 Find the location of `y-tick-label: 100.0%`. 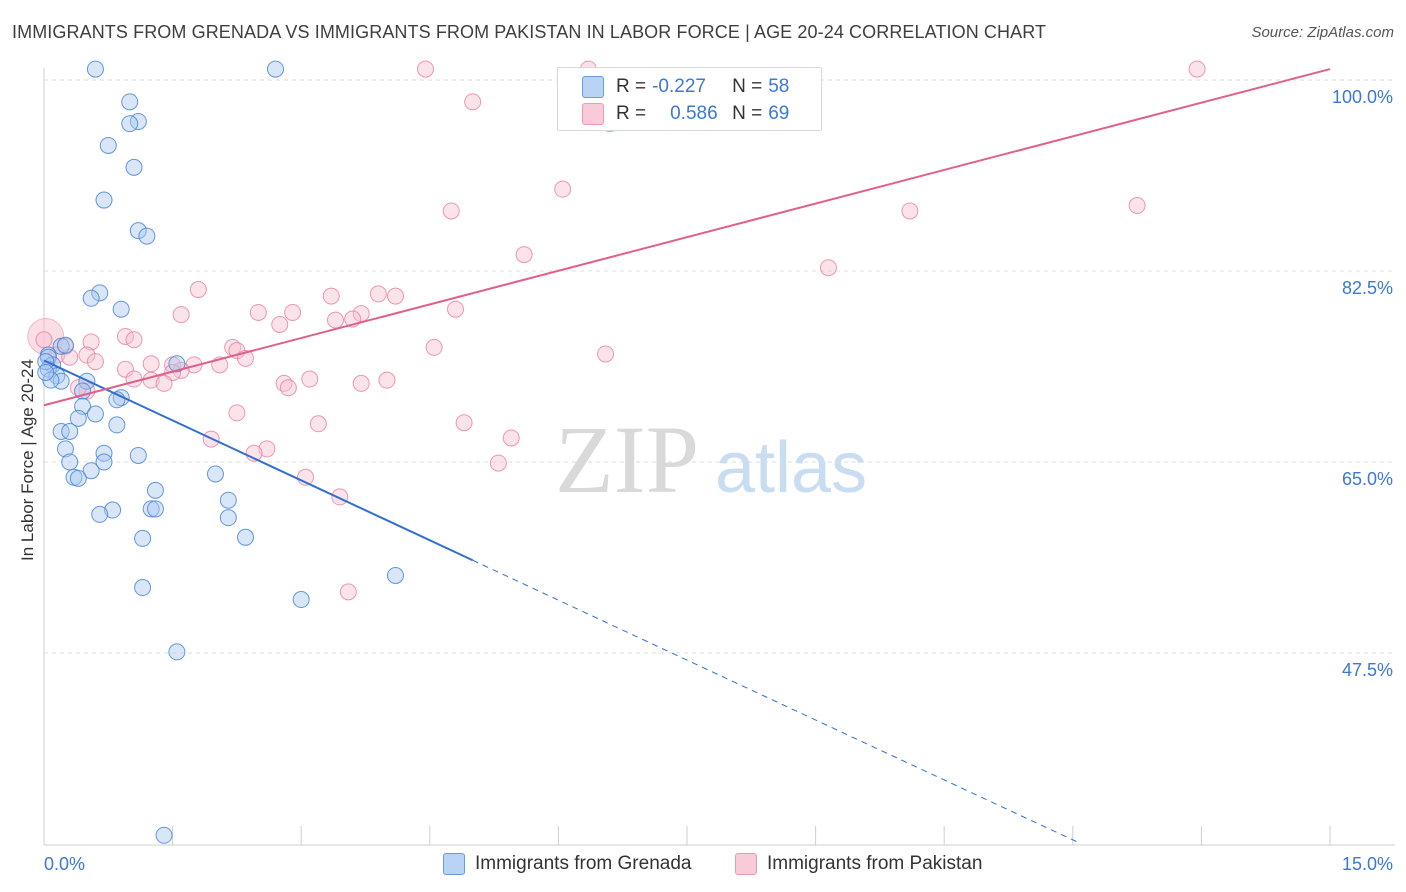

y-tick-label: 100.0% is located at coordinates (1362, 97).